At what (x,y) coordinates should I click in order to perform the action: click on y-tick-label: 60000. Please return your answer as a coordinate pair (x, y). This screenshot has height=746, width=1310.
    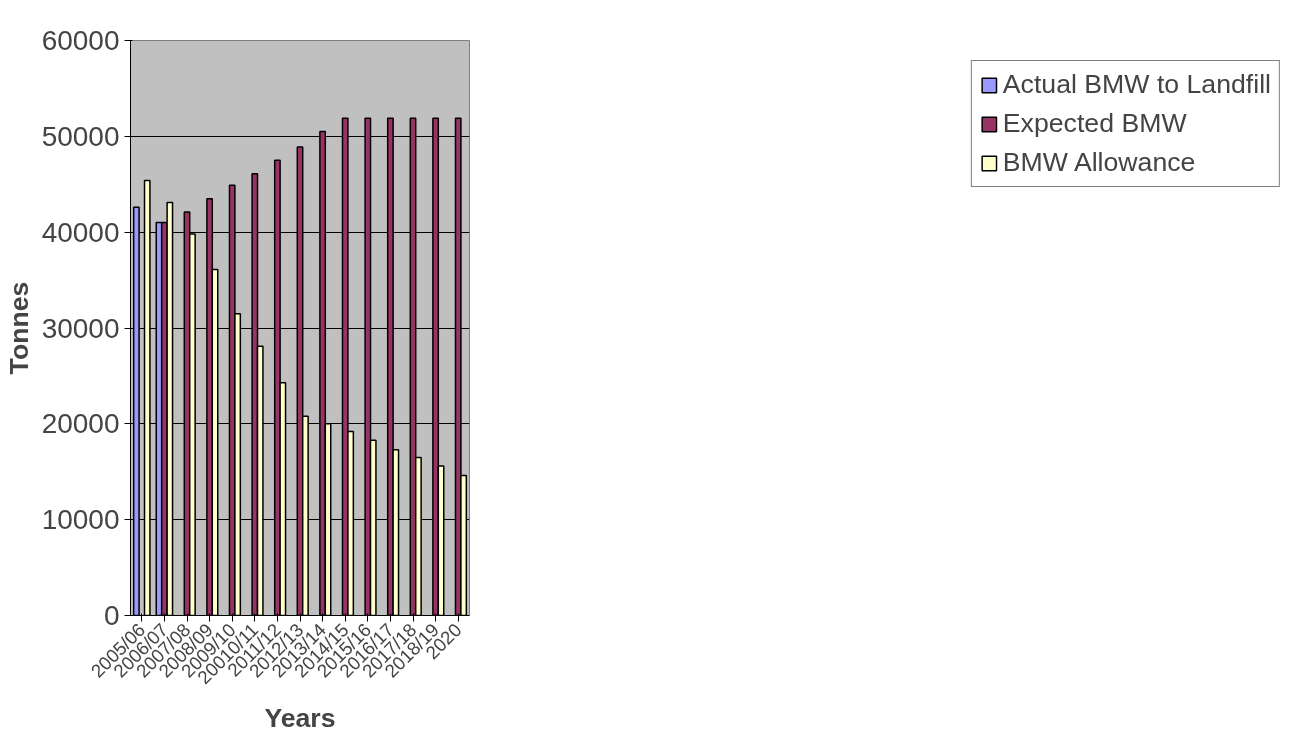
    Looking at the image, I should click on (80, 40).